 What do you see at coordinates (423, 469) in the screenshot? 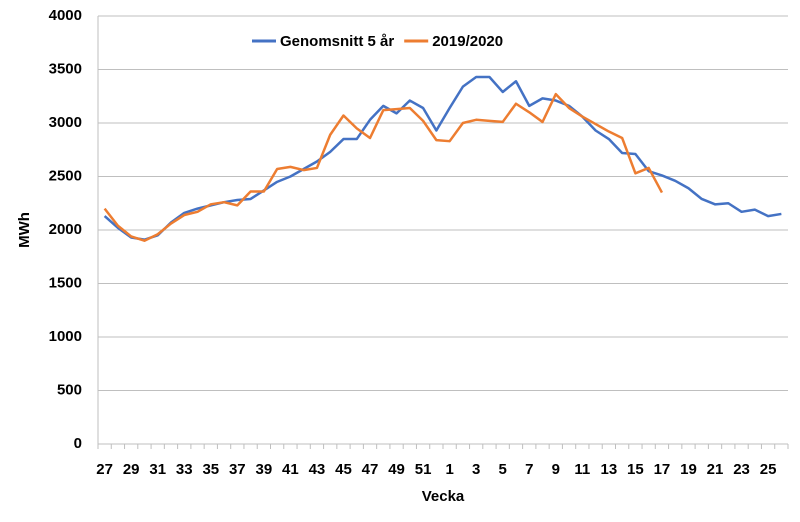
I see `x-tick-label: 51` at bounding box center [423, 469].